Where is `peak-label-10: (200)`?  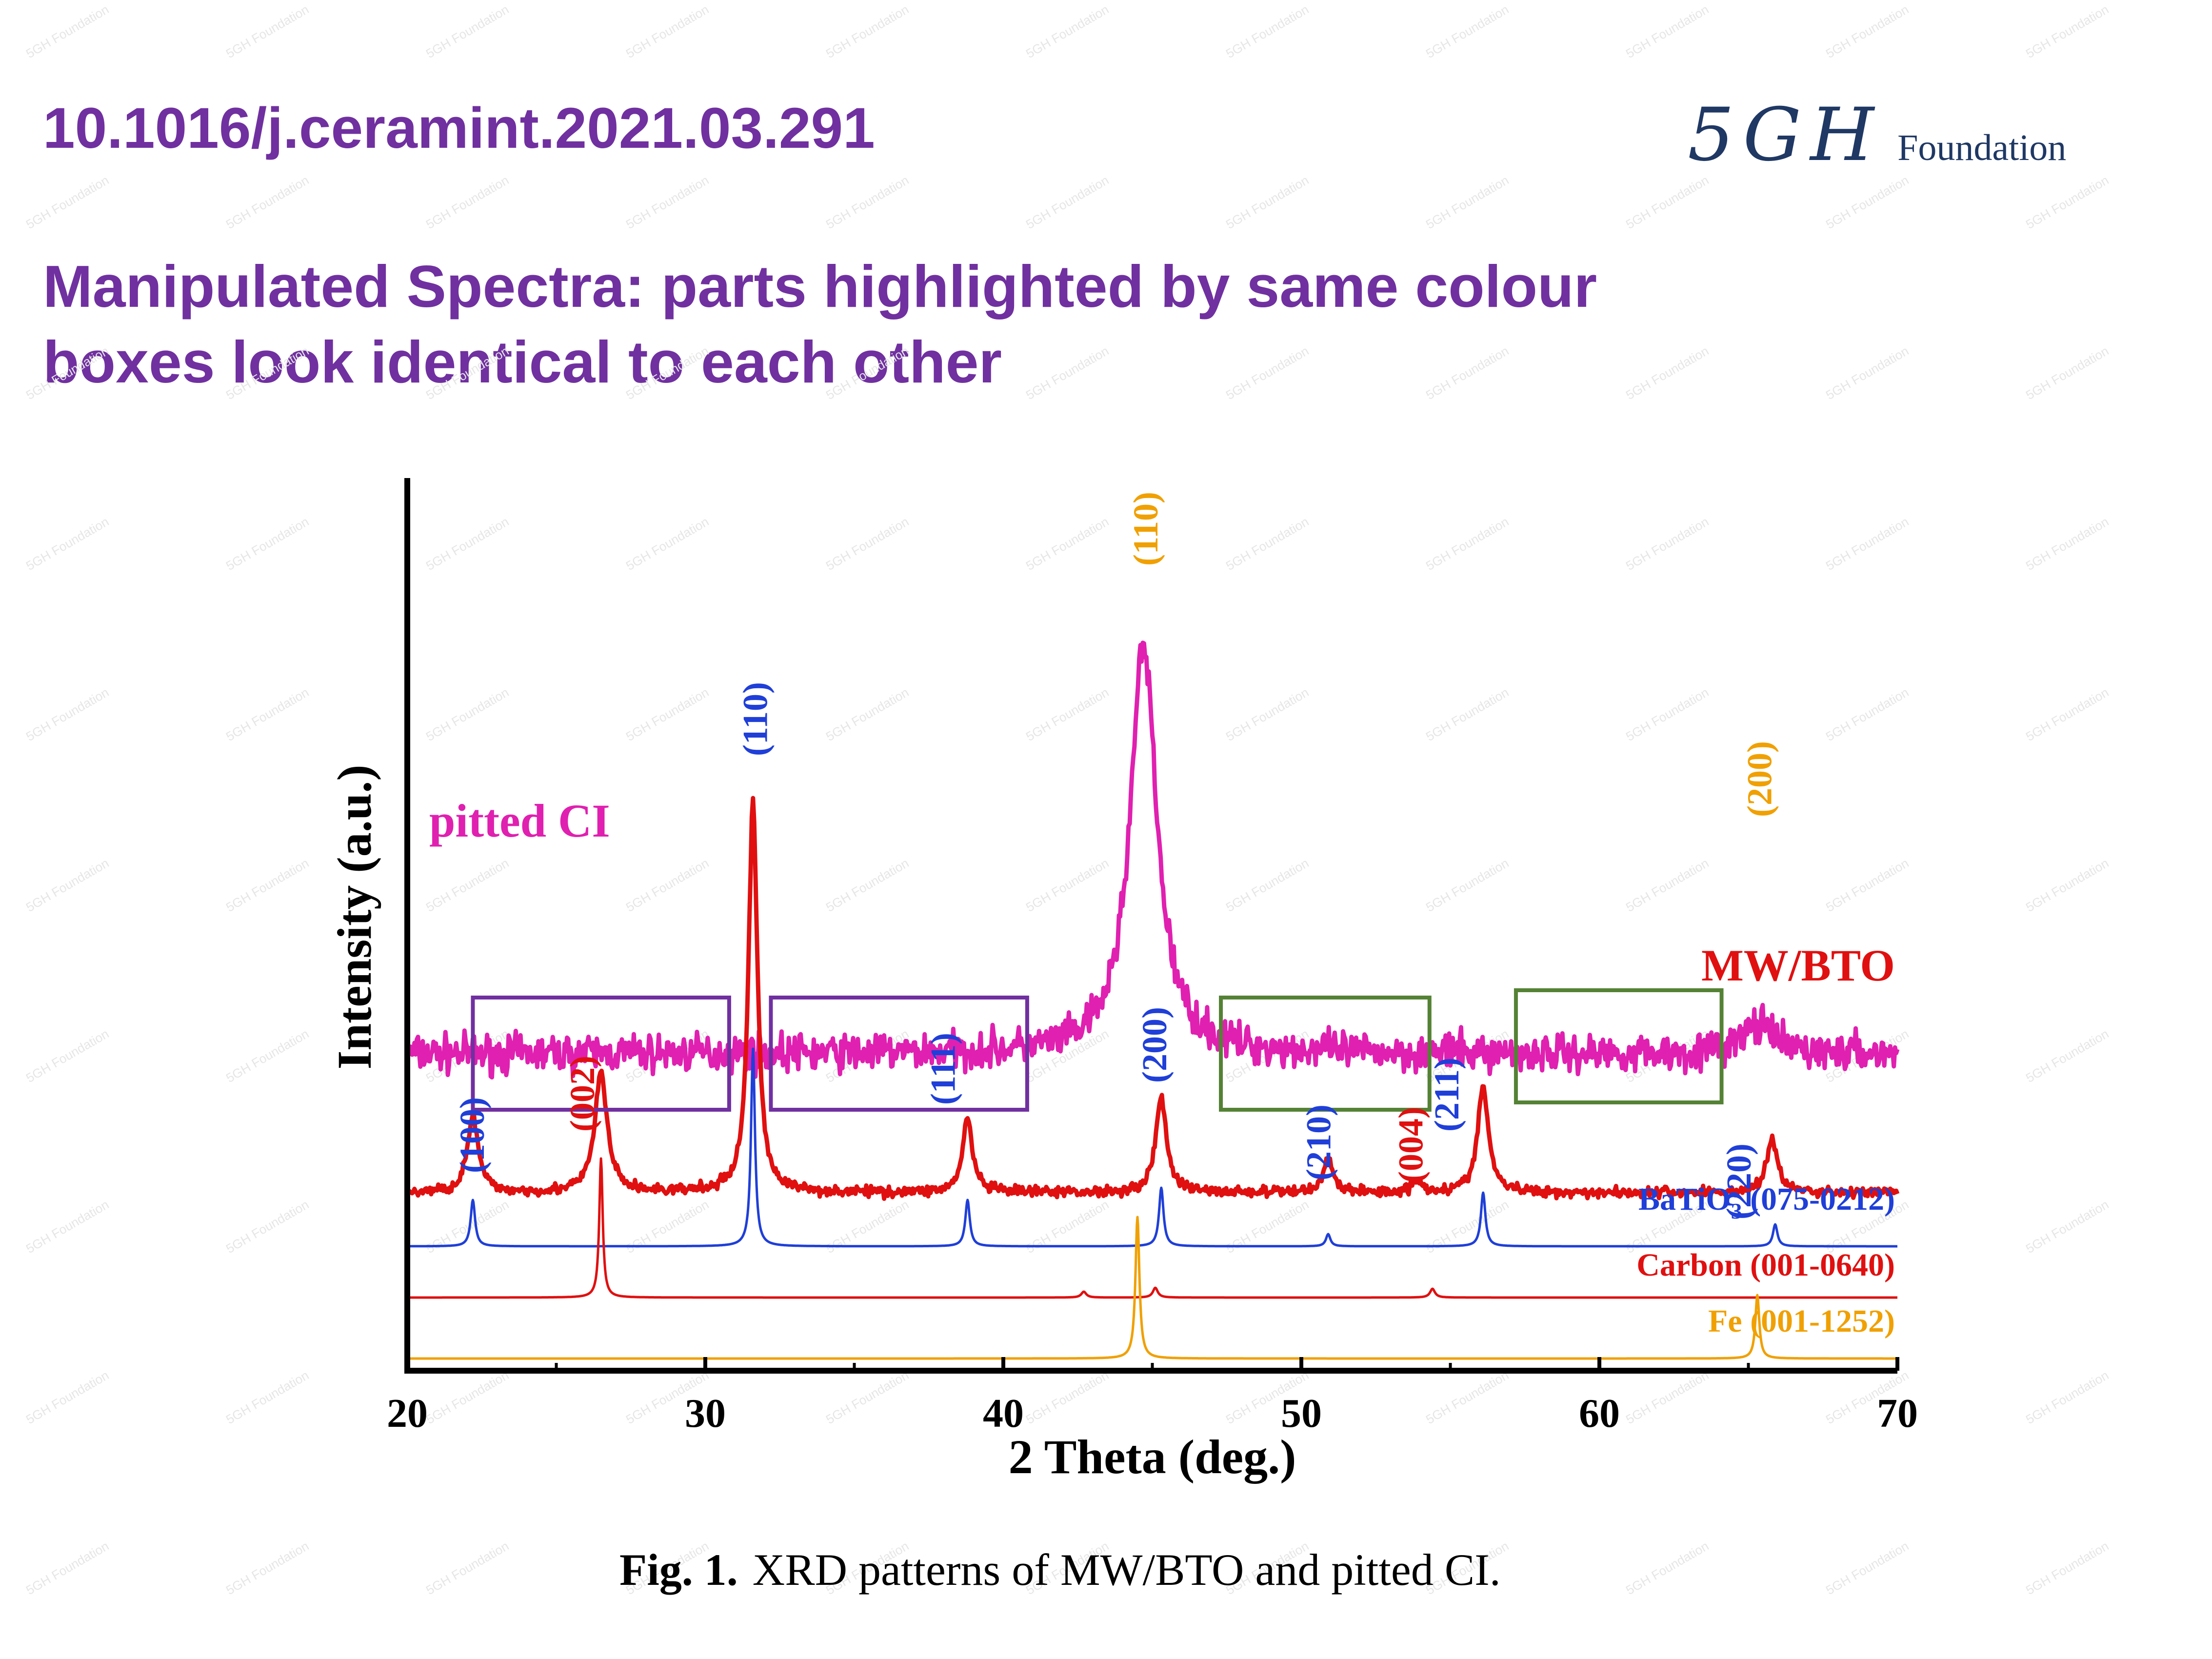 peak-label-10: (200) is located at coordinates (1760, 779).